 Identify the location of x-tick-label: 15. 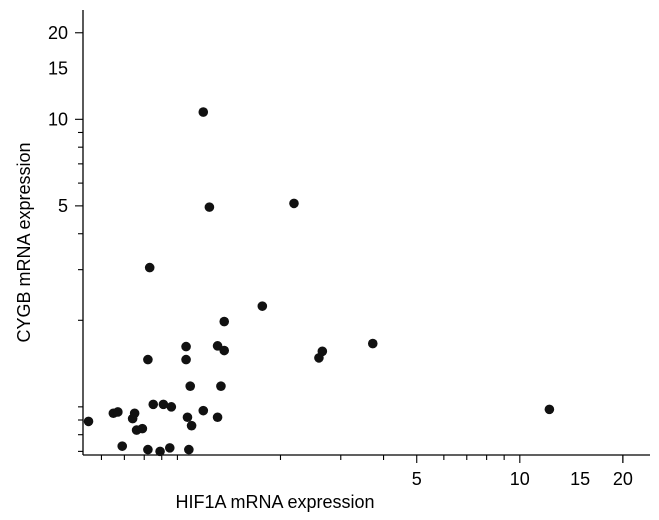
(580, 479).